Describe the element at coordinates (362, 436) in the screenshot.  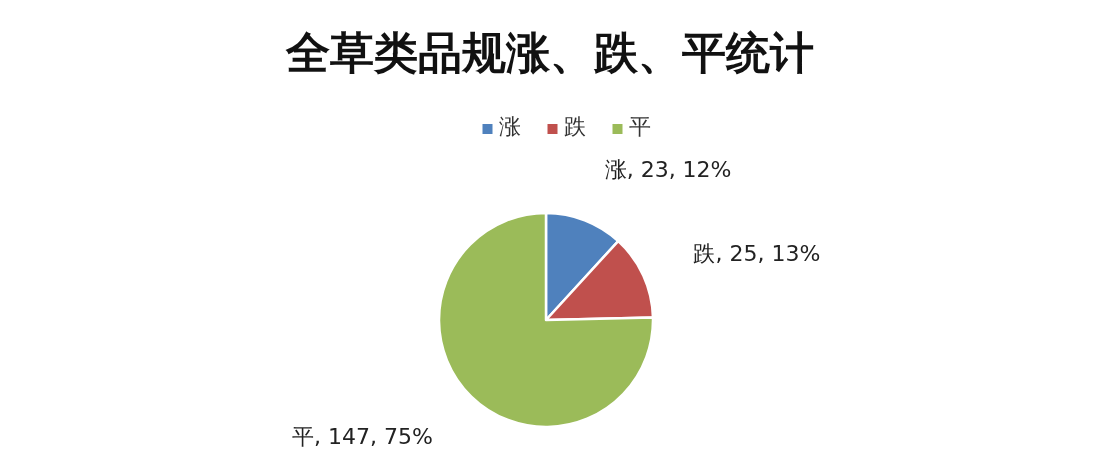
I see `data-label: 平, 147, 75%` at that location.